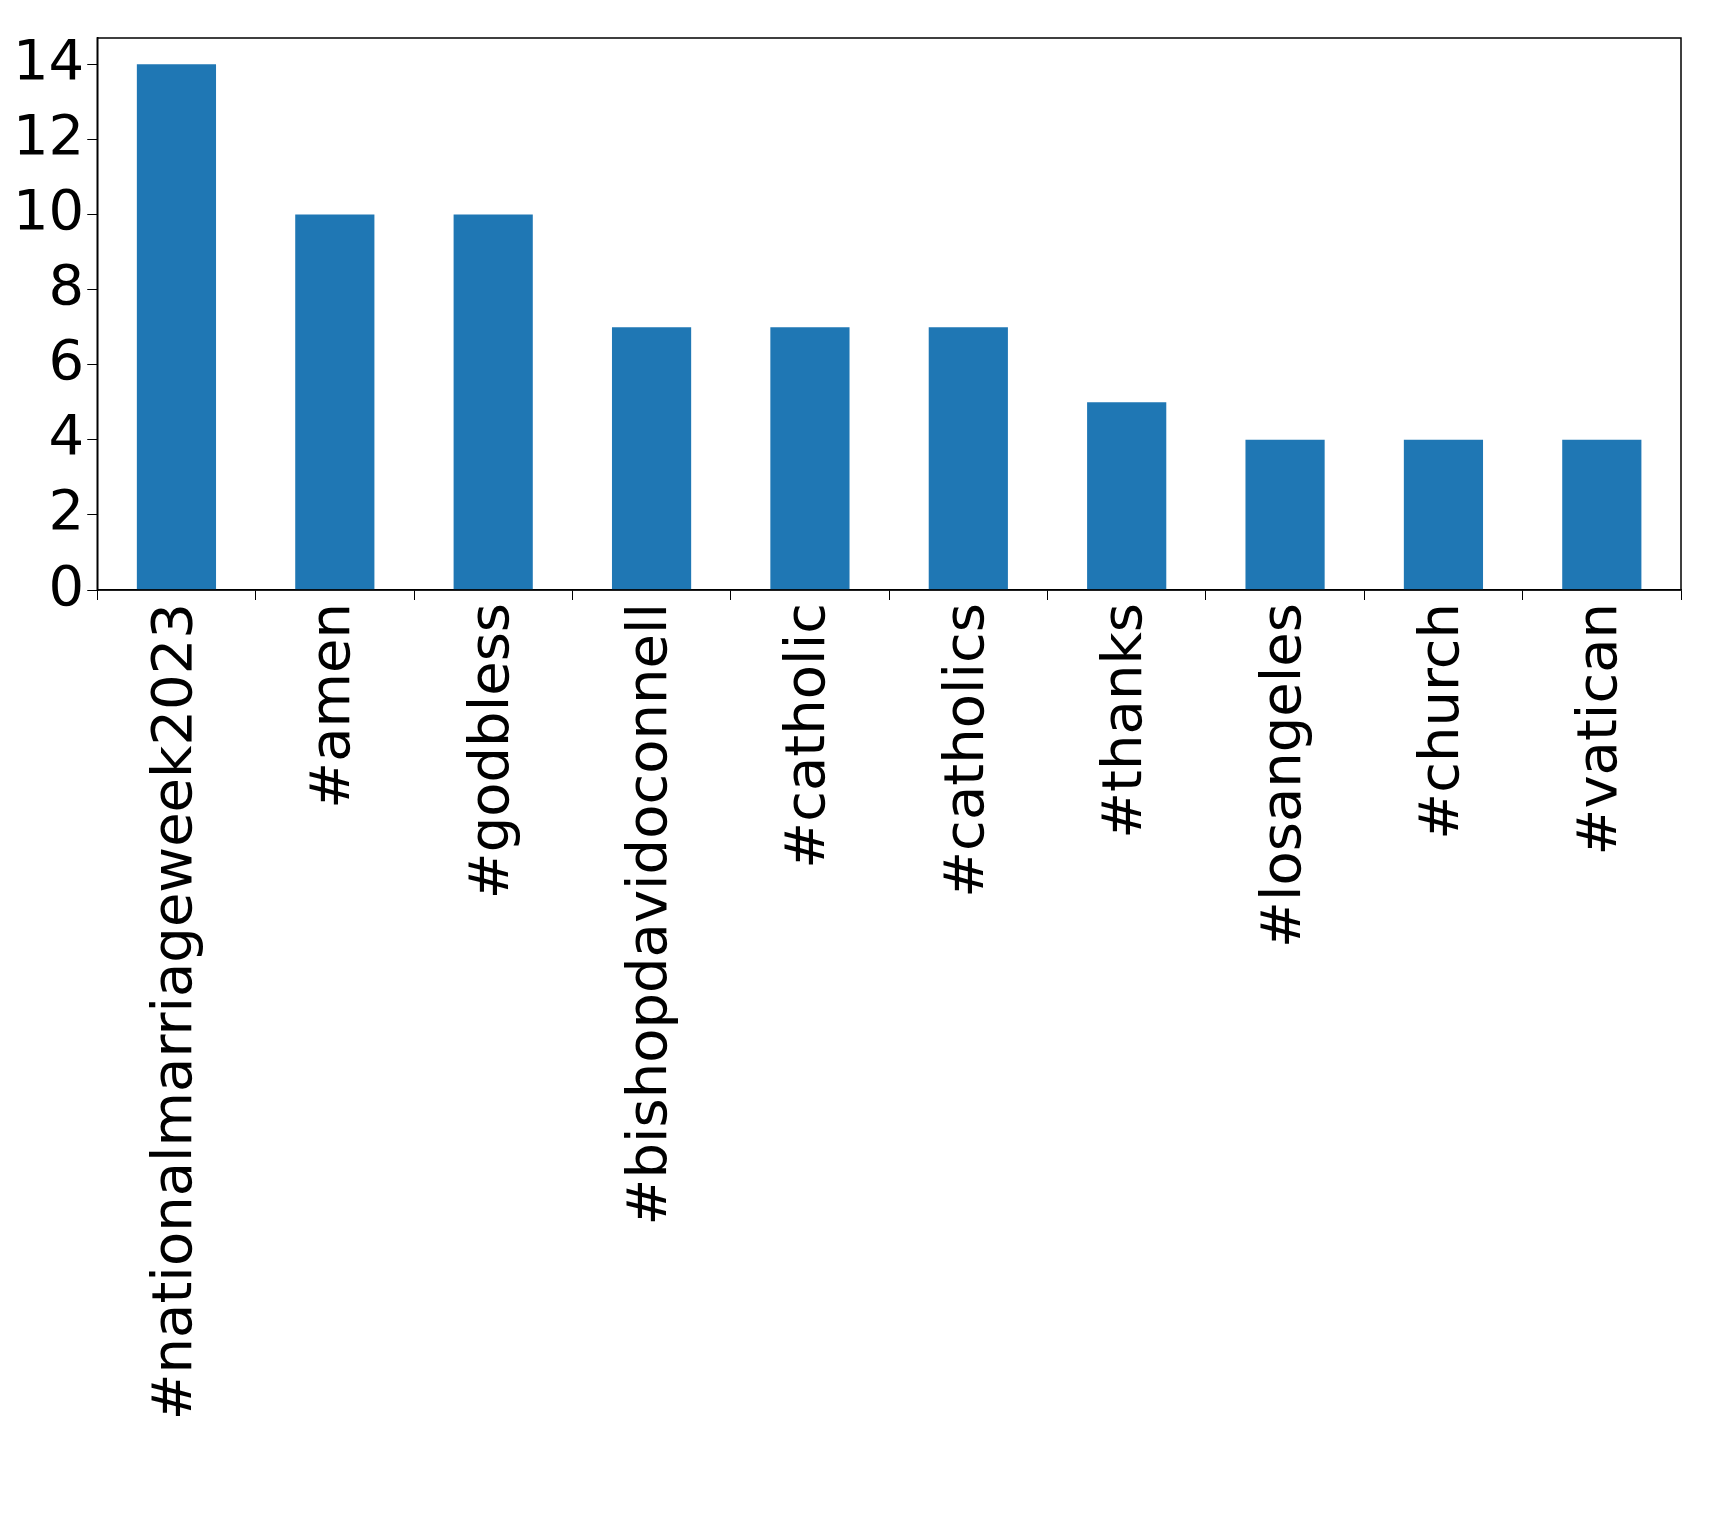 This screenshot has width=1719, height=1540. Describe the element at coordinates (66, 585) in the screenshot. I see `y-tick-label: 0` at that location.